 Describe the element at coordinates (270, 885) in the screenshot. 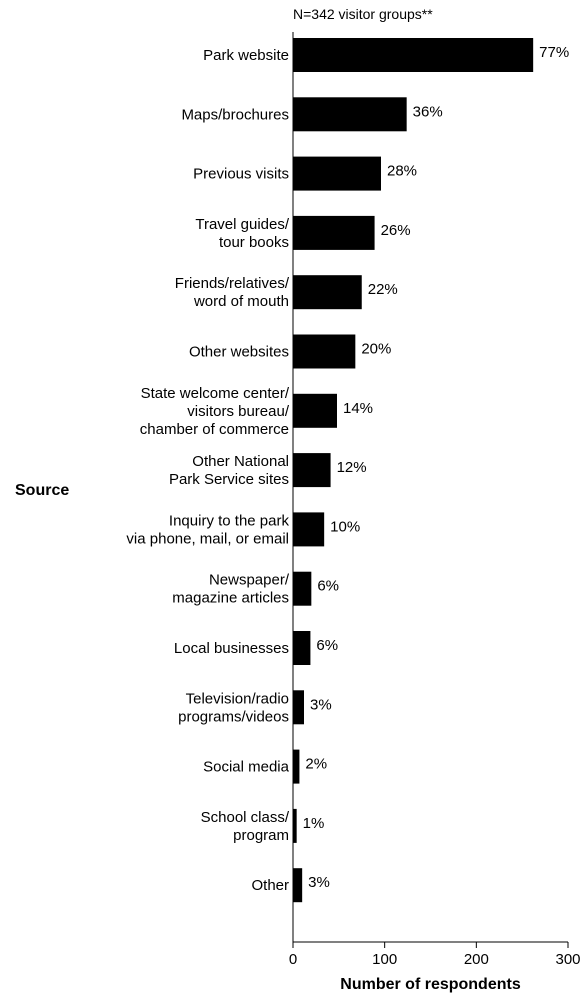

I see `category-label: Other` at that location.